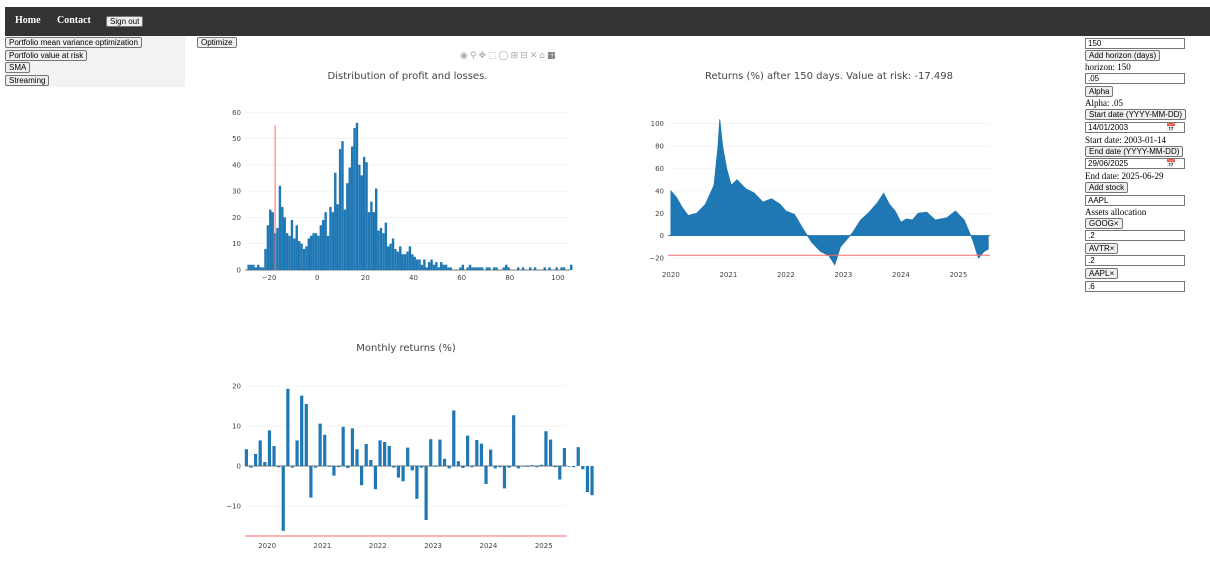 Image resolution: width=1210 pixels, height=567 pixels. I want to click on asset-remove-button-aapl: AAPL×, so click(1102, 273).